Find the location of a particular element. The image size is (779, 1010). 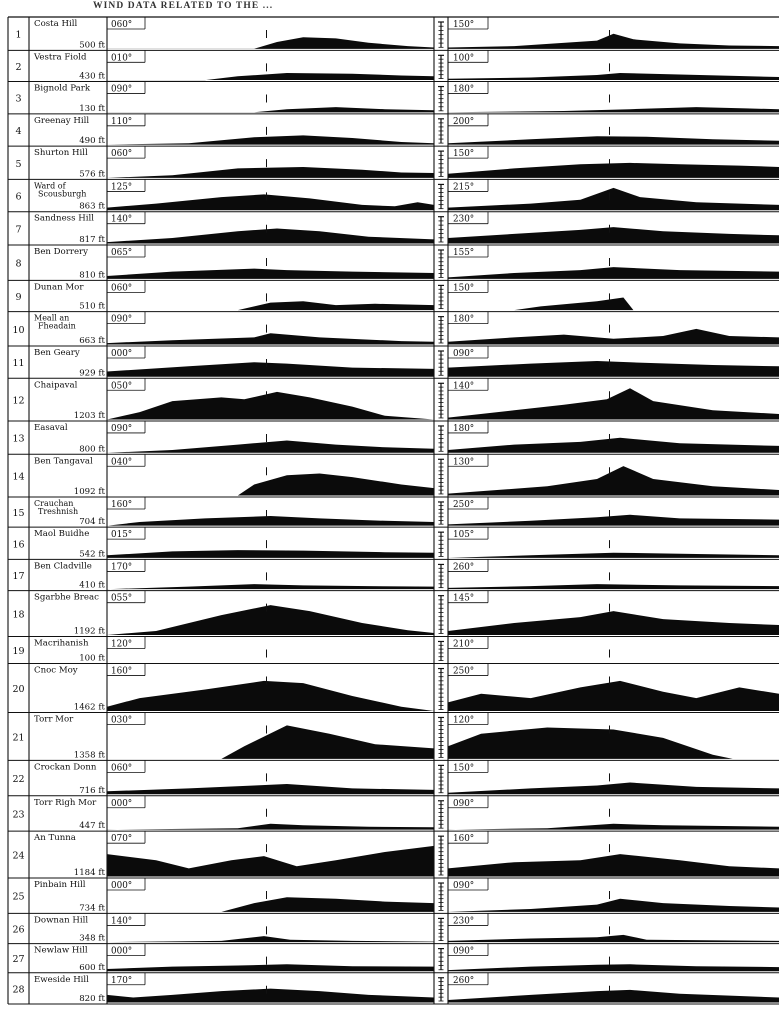

hill-height: 1358 ft is located at coordinates (90, 755).